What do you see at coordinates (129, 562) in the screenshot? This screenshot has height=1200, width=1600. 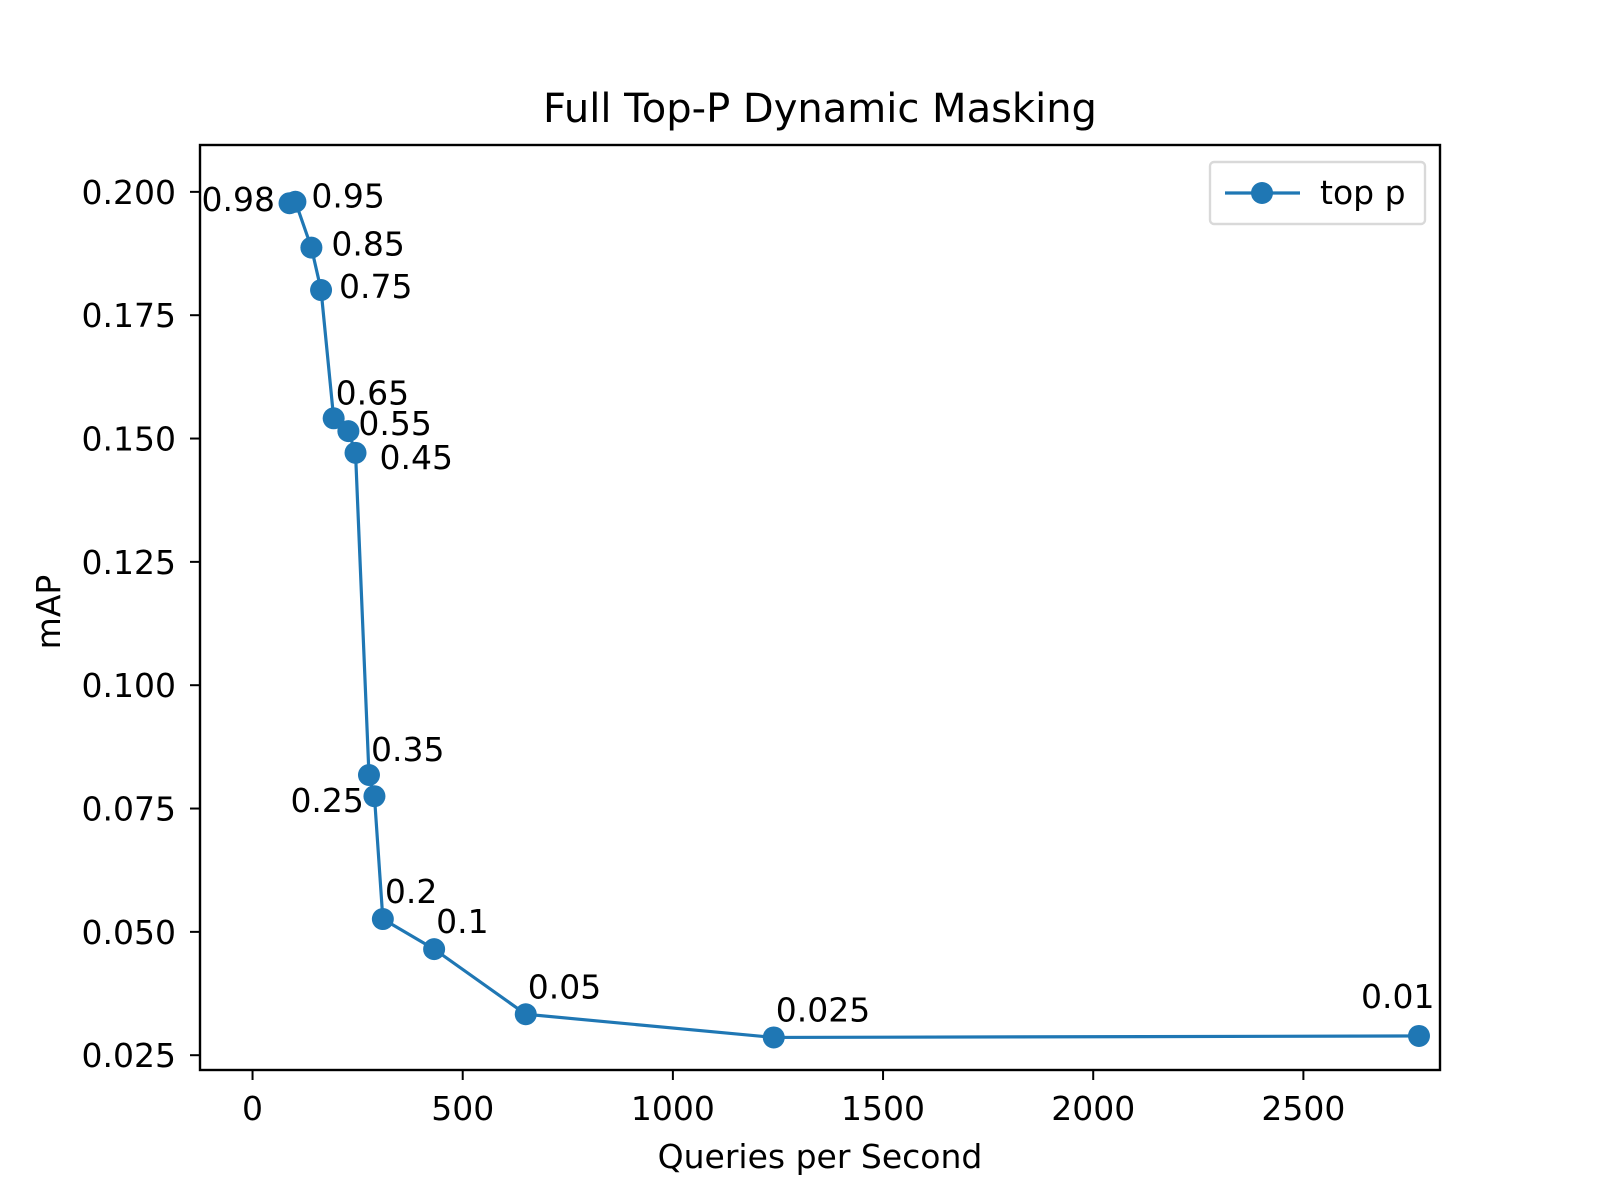 I see `y-tick-label: 0.125` at bounding box center [129, 562].